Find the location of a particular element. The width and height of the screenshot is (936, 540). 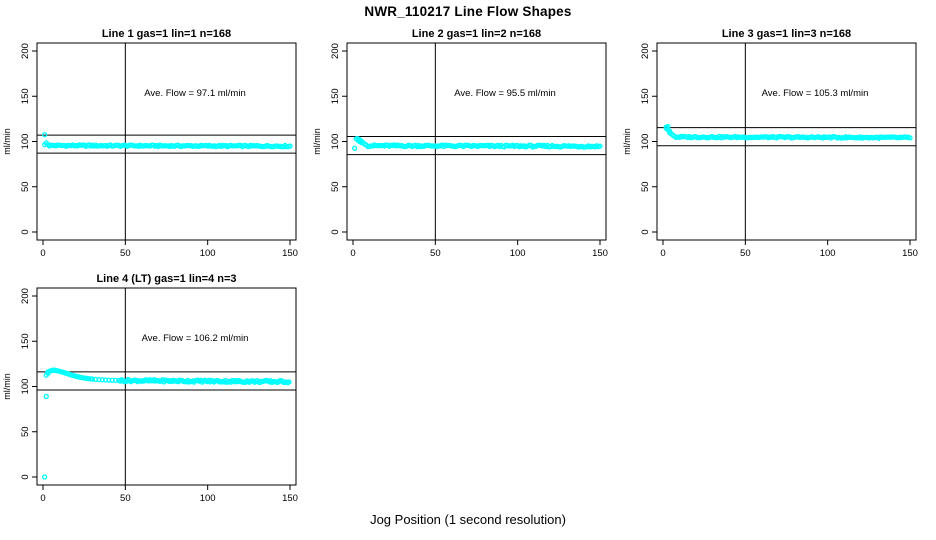

panel-title: Line 3 gas=1 lin=3 n=168 is located at coordinates (786, 34).